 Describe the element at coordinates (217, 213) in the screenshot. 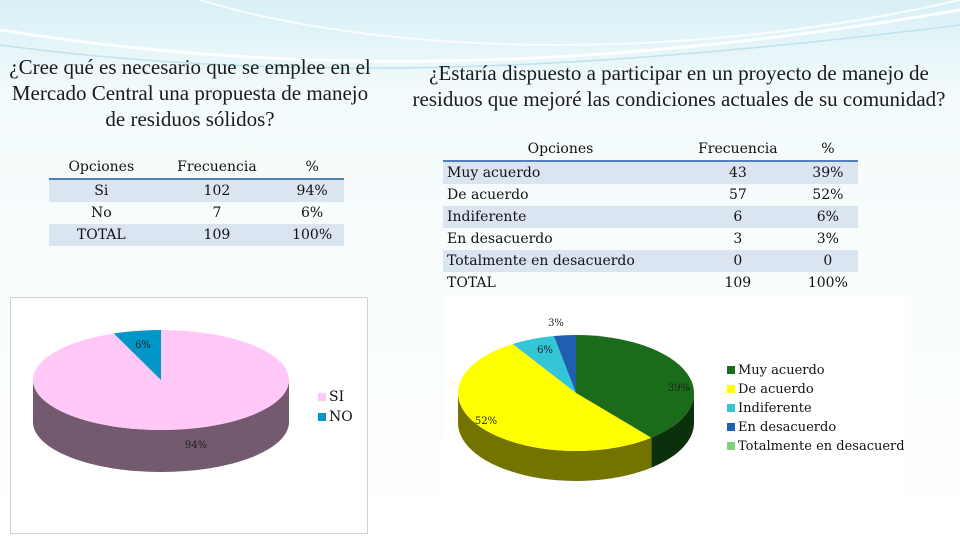

I see `table-cell: 7` at that location.